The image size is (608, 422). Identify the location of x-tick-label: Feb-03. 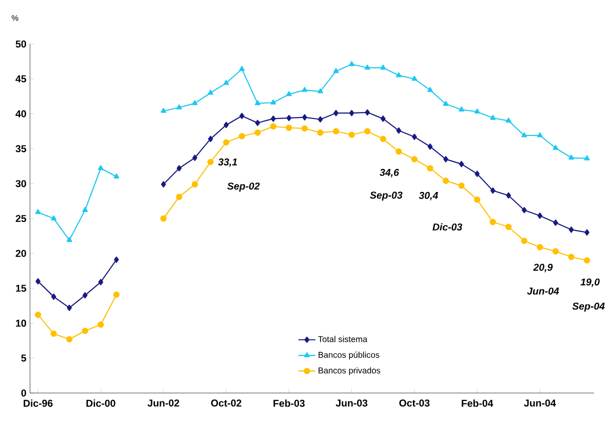
(289, 403).